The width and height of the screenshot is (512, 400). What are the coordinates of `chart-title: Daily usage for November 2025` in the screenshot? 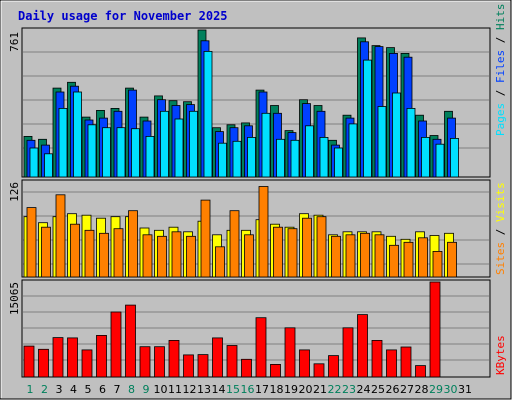 It's located at (123, 16).